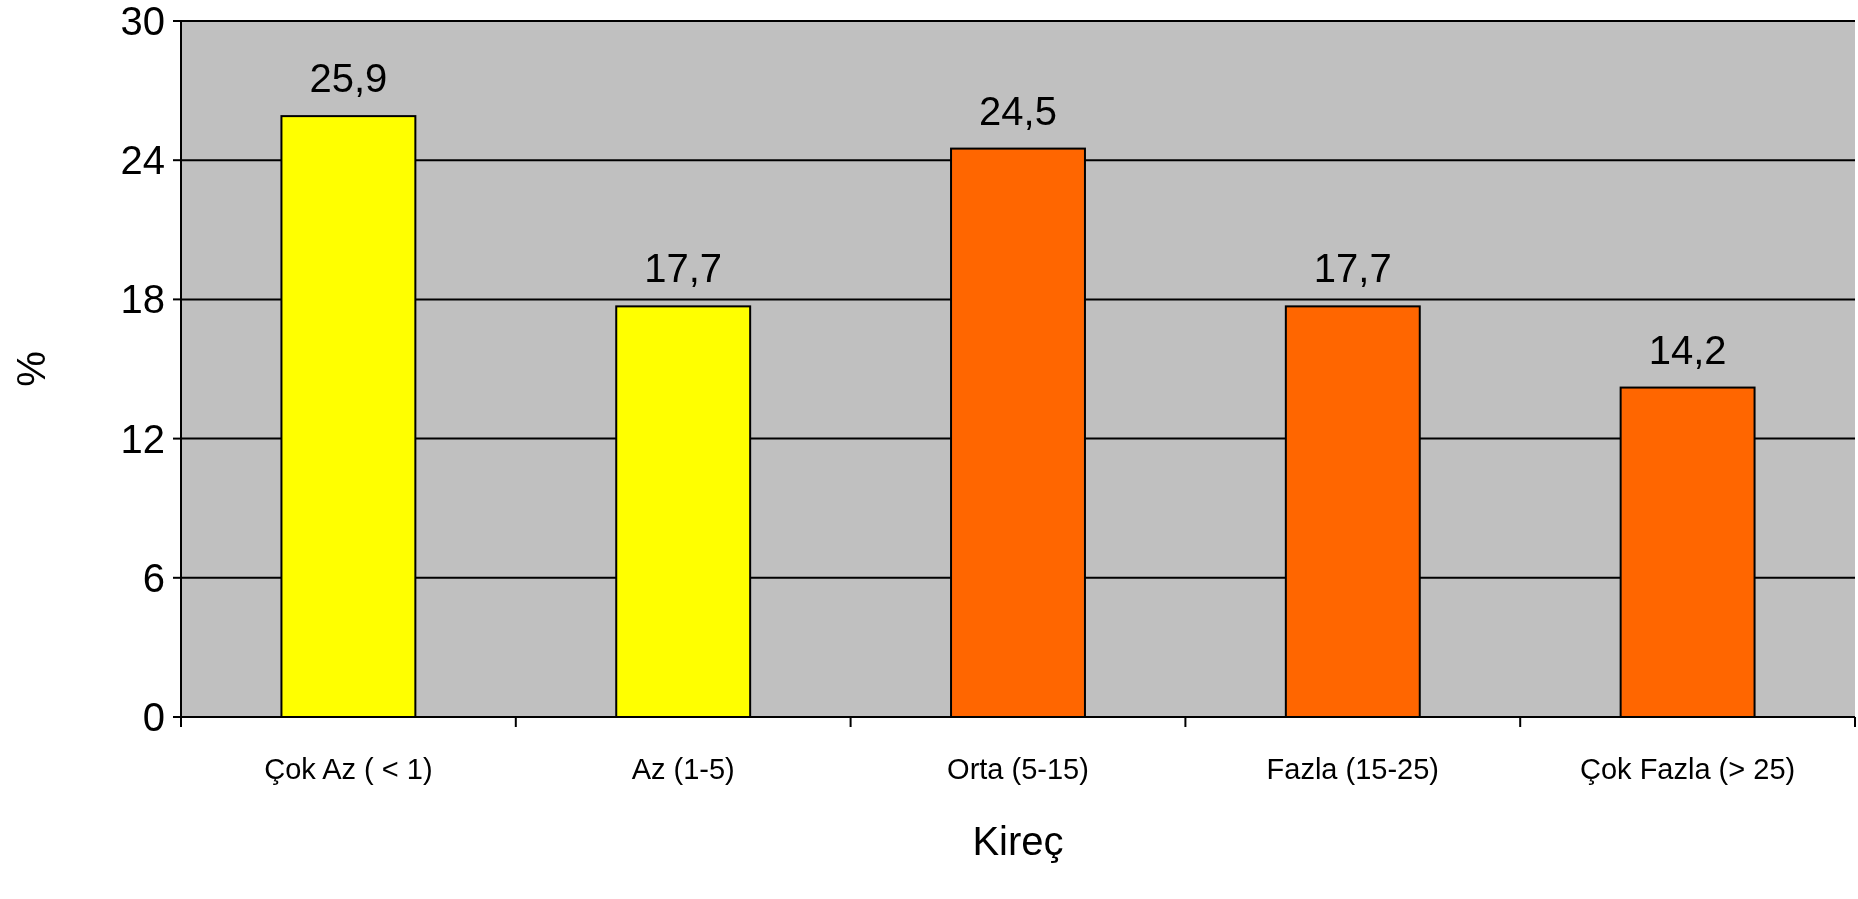 Image resolution: width=1858 pixels, height=899 pixels. Describe the element at coordinates (142, 438) in the screenshot. I see `y-tick-label: 12` at that location.